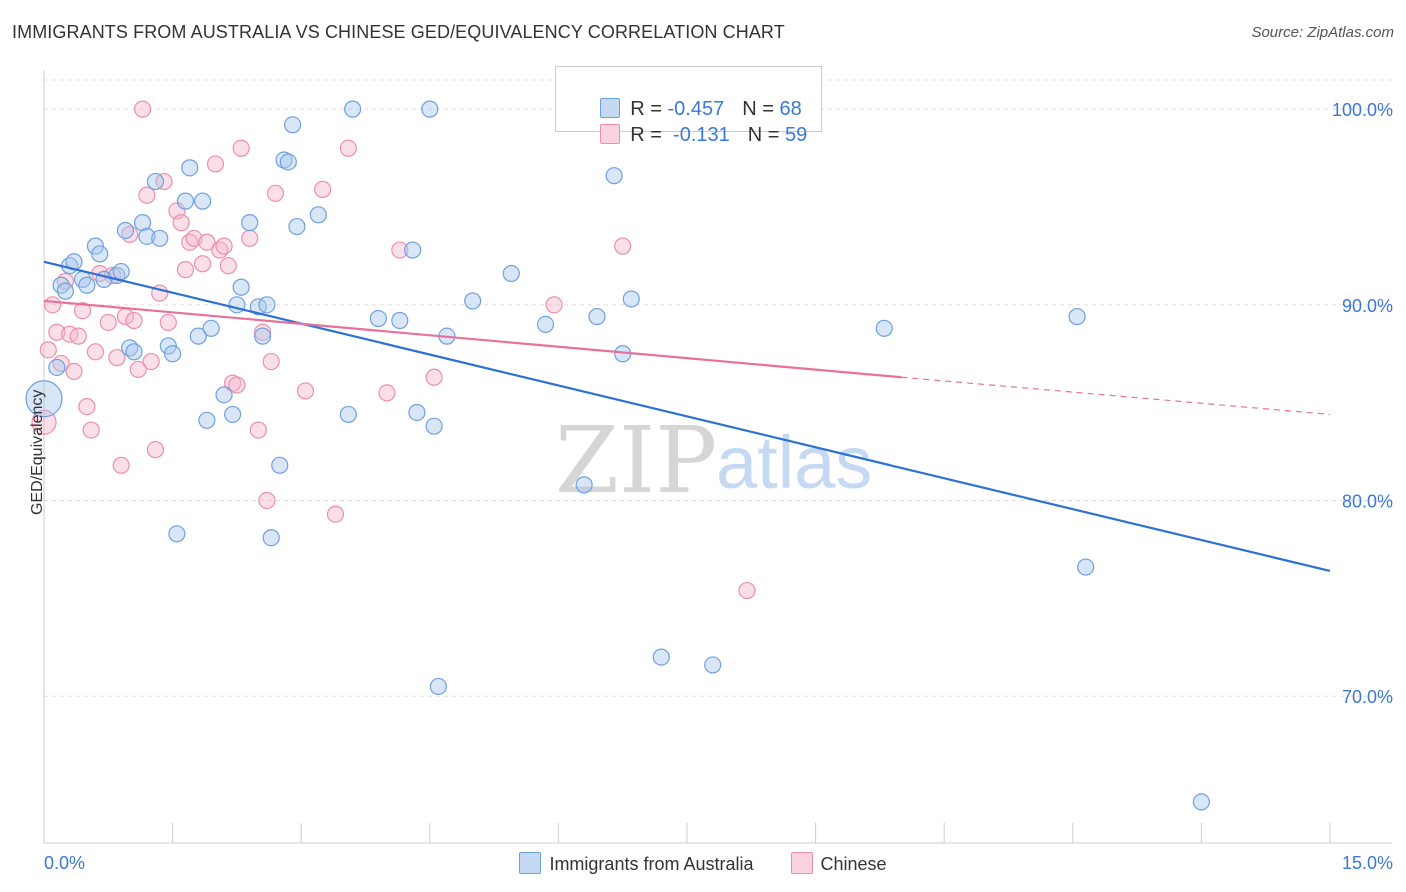  Describe the element at coordinates (838, 863) in the screenshot. I see `legend-item-chinese: Chinese` at that location.